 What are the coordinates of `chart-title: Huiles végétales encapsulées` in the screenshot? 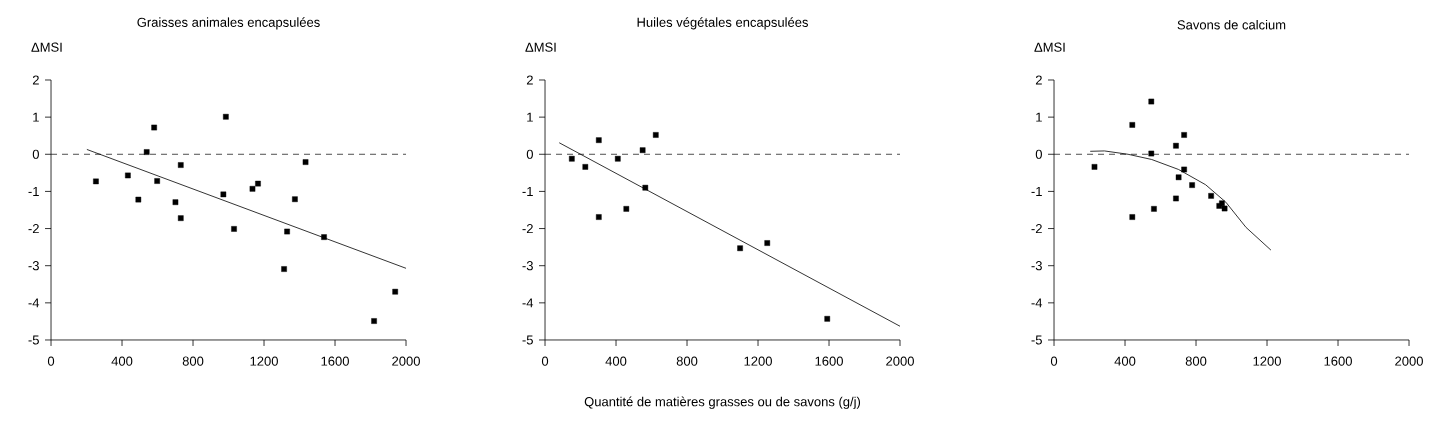 It's located at (722, 23).